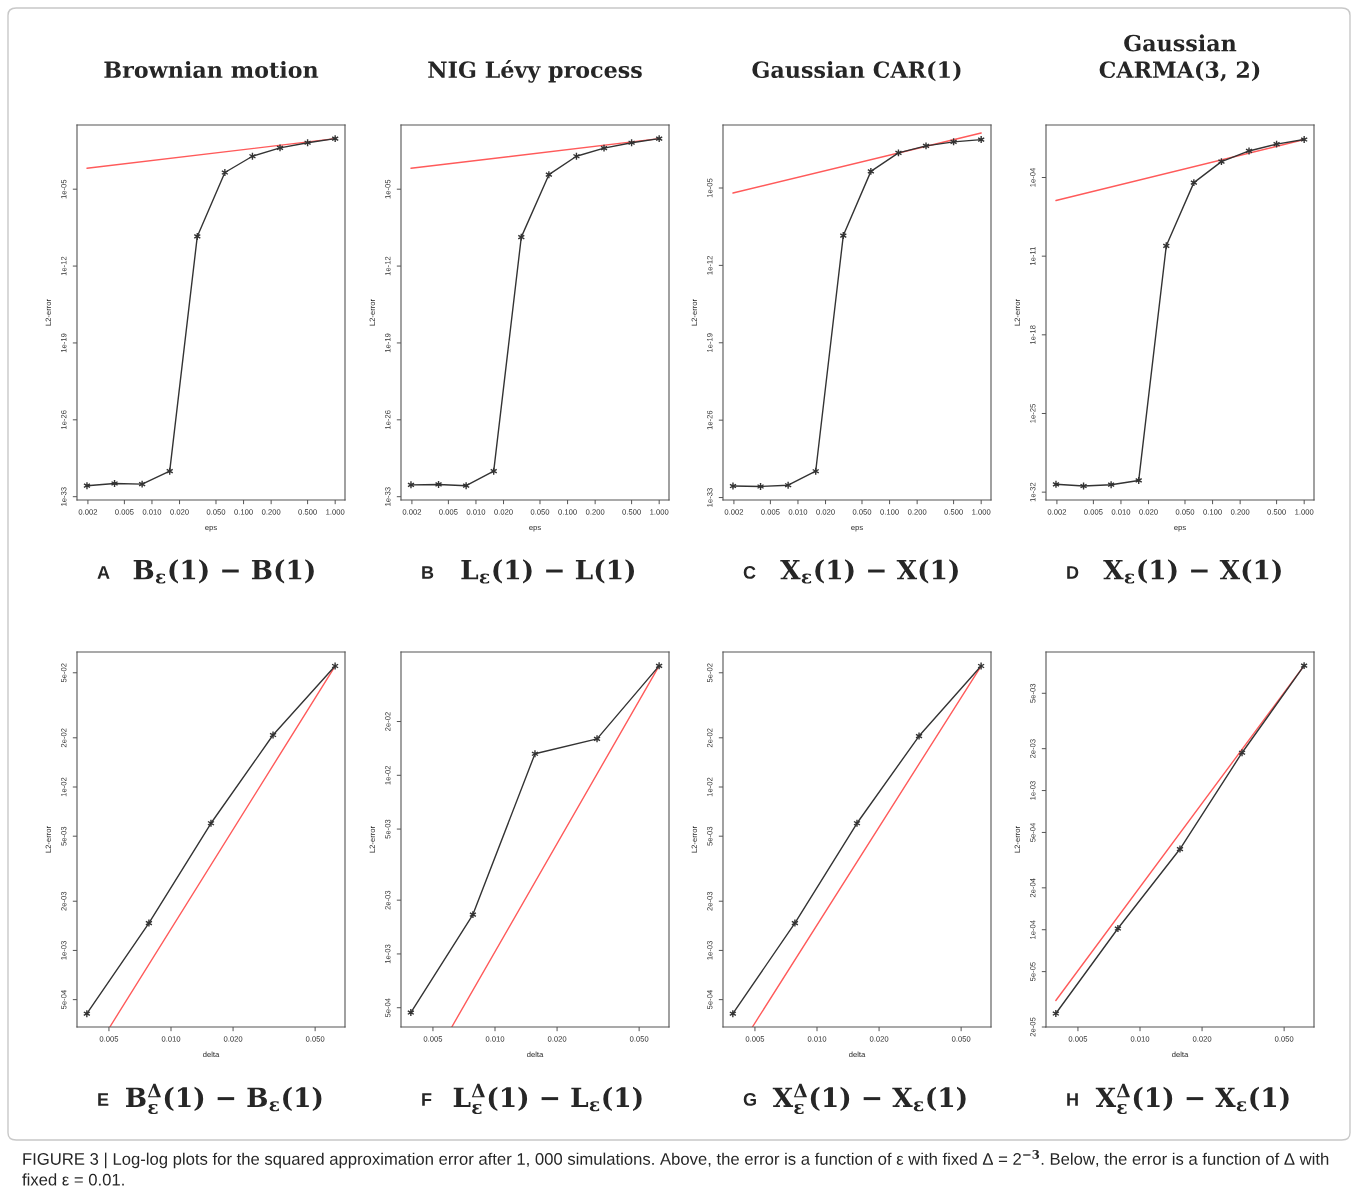 This screenshot has width=1357, height=1201. I want to click on chart-title: NIG Lévy process, so click(535, 71).